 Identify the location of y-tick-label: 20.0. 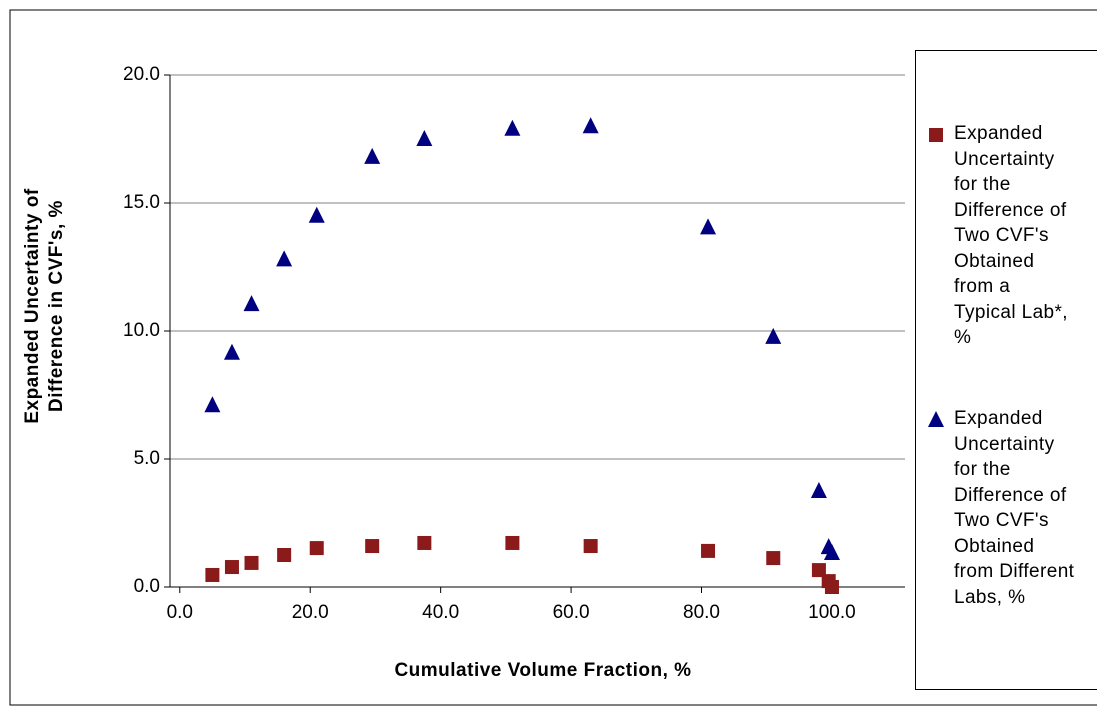
(141, 74).